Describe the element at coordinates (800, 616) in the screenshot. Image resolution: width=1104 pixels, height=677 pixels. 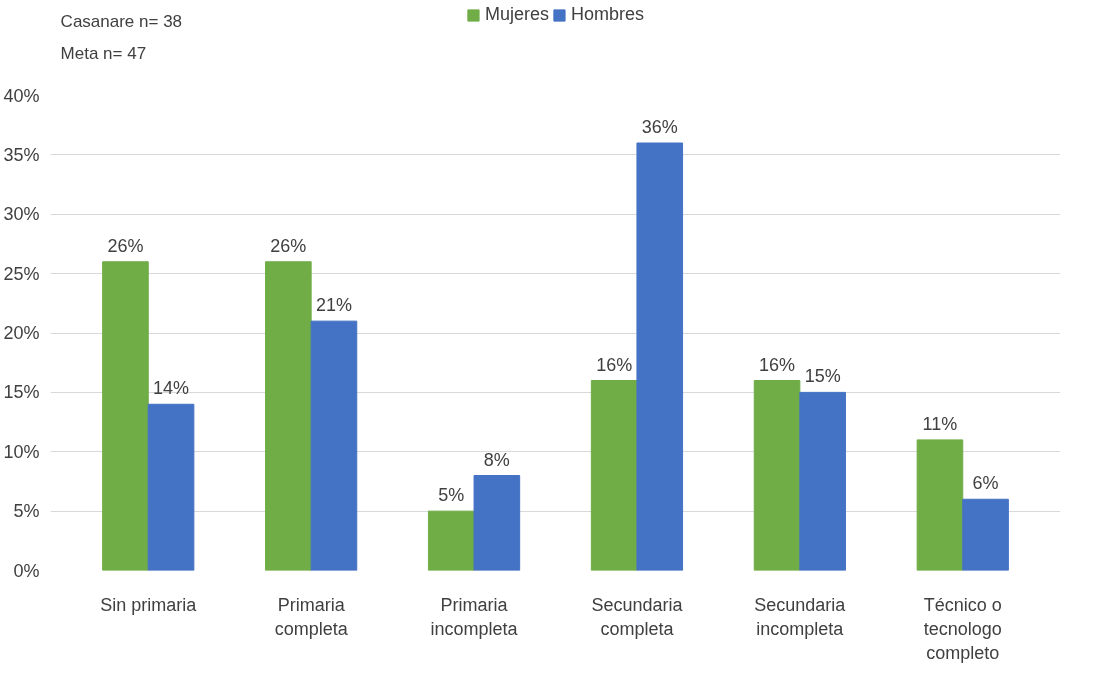
I see `x-tick-label: Secundaria incompleta` at that location.